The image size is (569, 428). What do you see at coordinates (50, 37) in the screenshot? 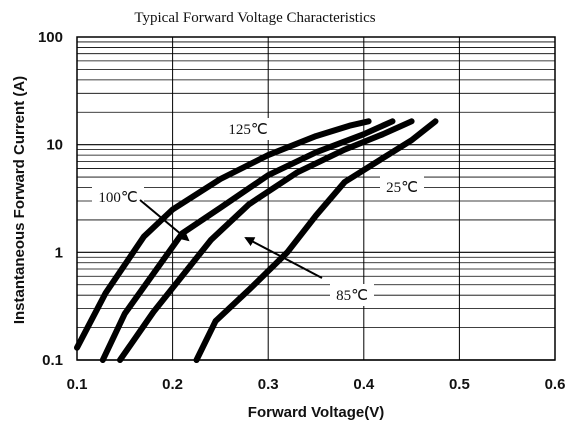
I see `y-tick-label: 100` at bounding box center [50, 37].